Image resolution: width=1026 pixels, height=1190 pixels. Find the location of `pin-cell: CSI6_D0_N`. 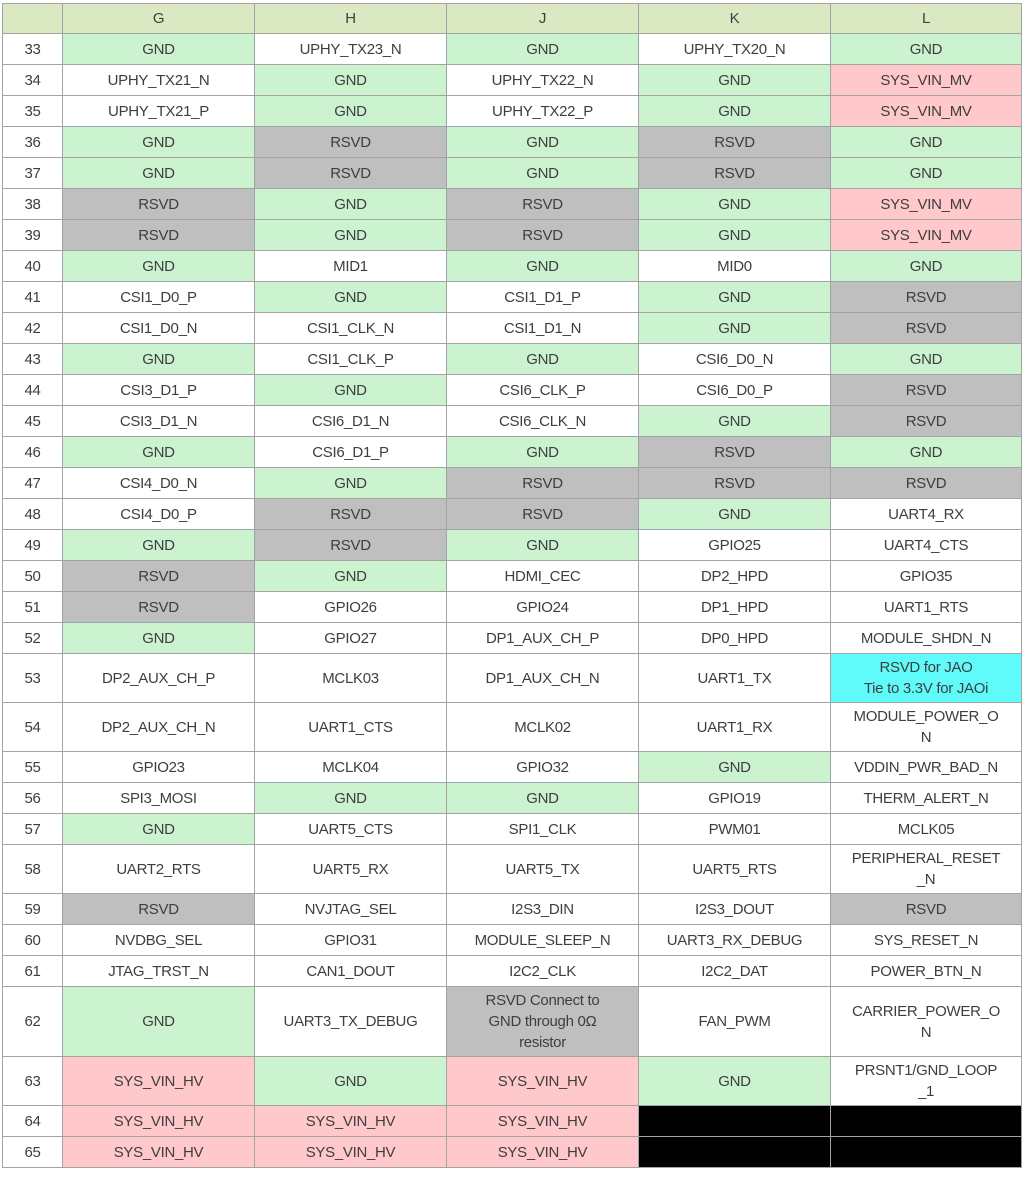

pin-cell: CSI6_D0_N is located at coordinates (734, 359).